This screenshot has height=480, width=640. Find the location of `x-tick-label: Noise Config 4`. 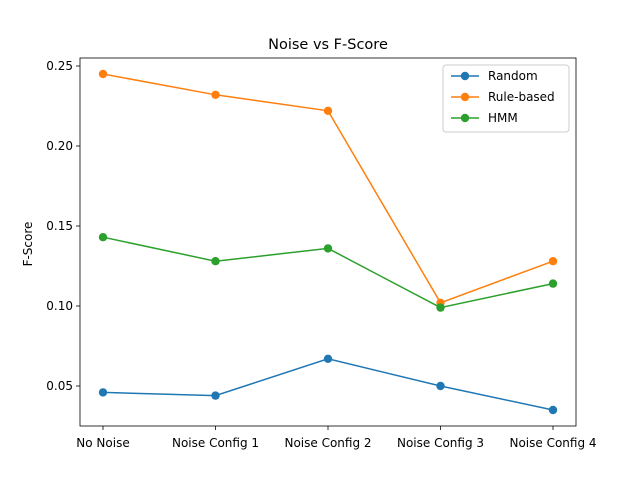

x-tick-label: Noise Config 4 is located at coordinates (552, 443).